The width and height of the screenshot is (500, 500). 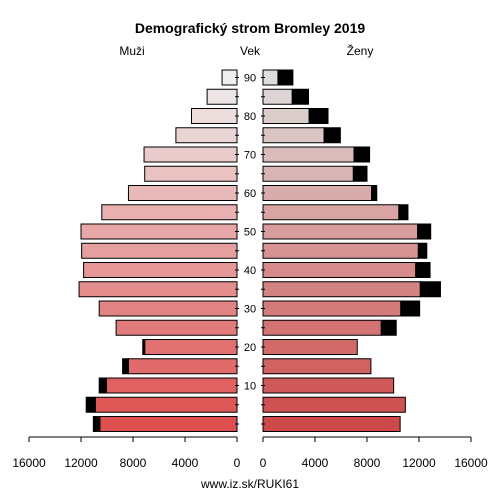 What do you see at coordinates (249, 484) in the screenshot?
I see `source-label: www.iz.sk/RUKI61` at bounding box center [249, 484].